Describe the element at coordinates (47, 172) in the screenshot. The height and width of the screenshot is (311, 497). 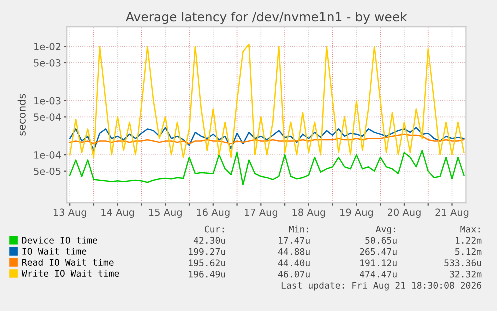
I see `y-tick-label: 5e-05` at that location.